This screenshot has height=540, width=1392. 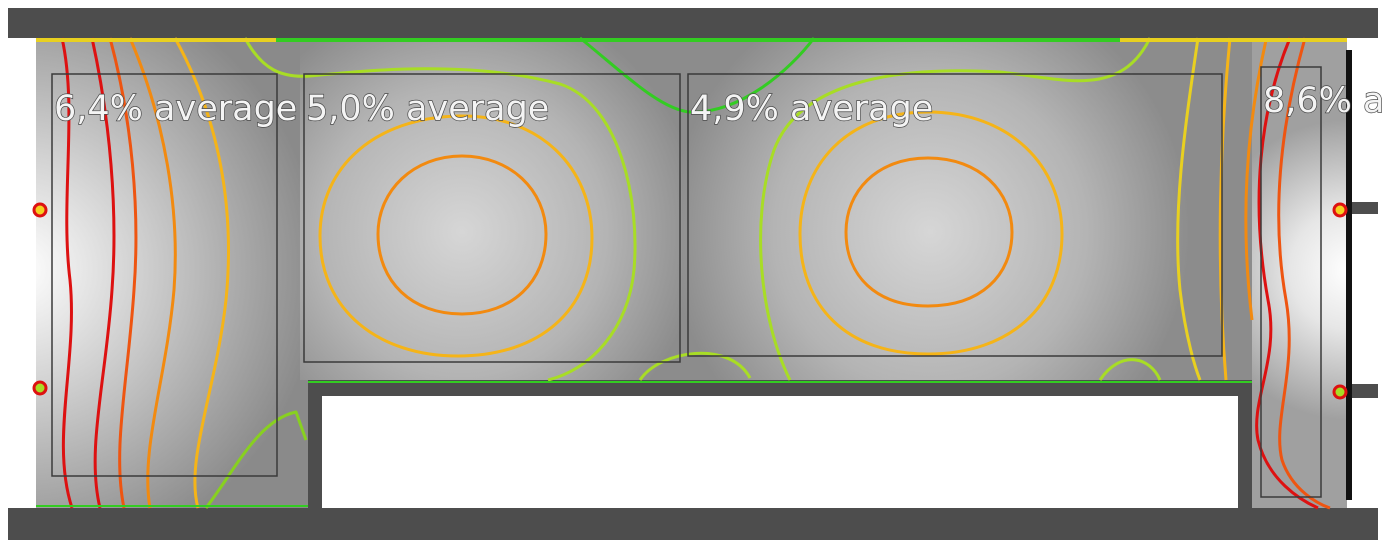 I want to click on courtyard, so click(x=780, y=452).